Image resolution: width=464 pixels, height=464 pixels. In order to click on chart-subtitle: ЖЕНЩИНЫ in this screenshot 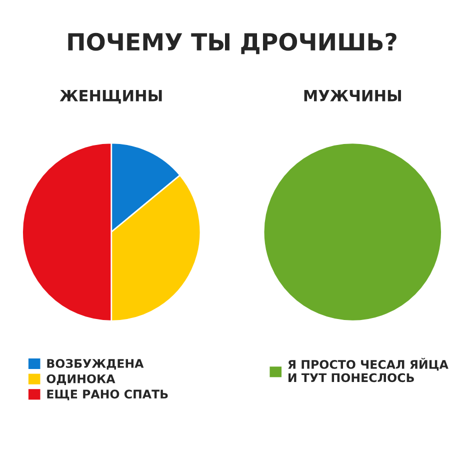, I will do `click(111, 97)`.